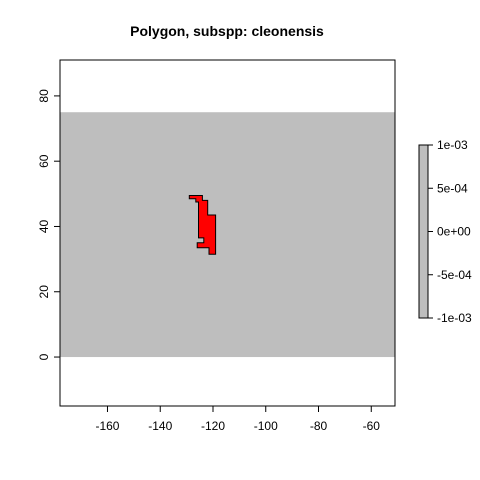 Image resolution: width=480 pixels, height=480 pixels. I want to click on x-tick-label: -120, so click(213, 426).